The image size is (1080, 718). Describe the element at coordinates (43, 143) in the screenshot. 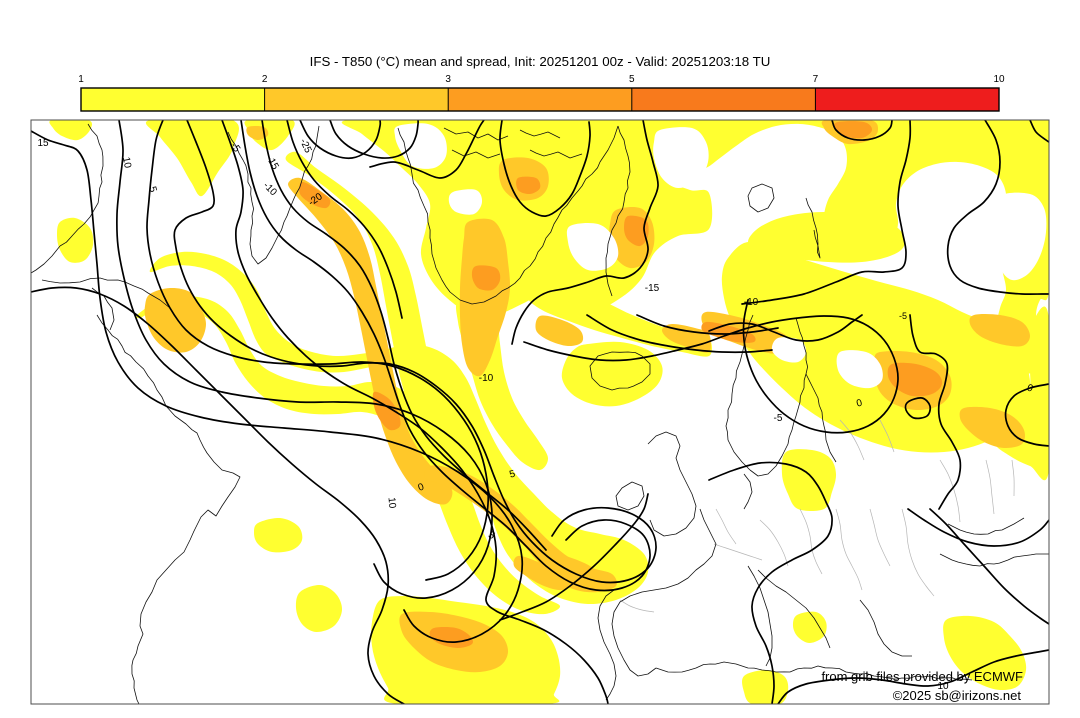

I see `svg-text: 15` at that location.